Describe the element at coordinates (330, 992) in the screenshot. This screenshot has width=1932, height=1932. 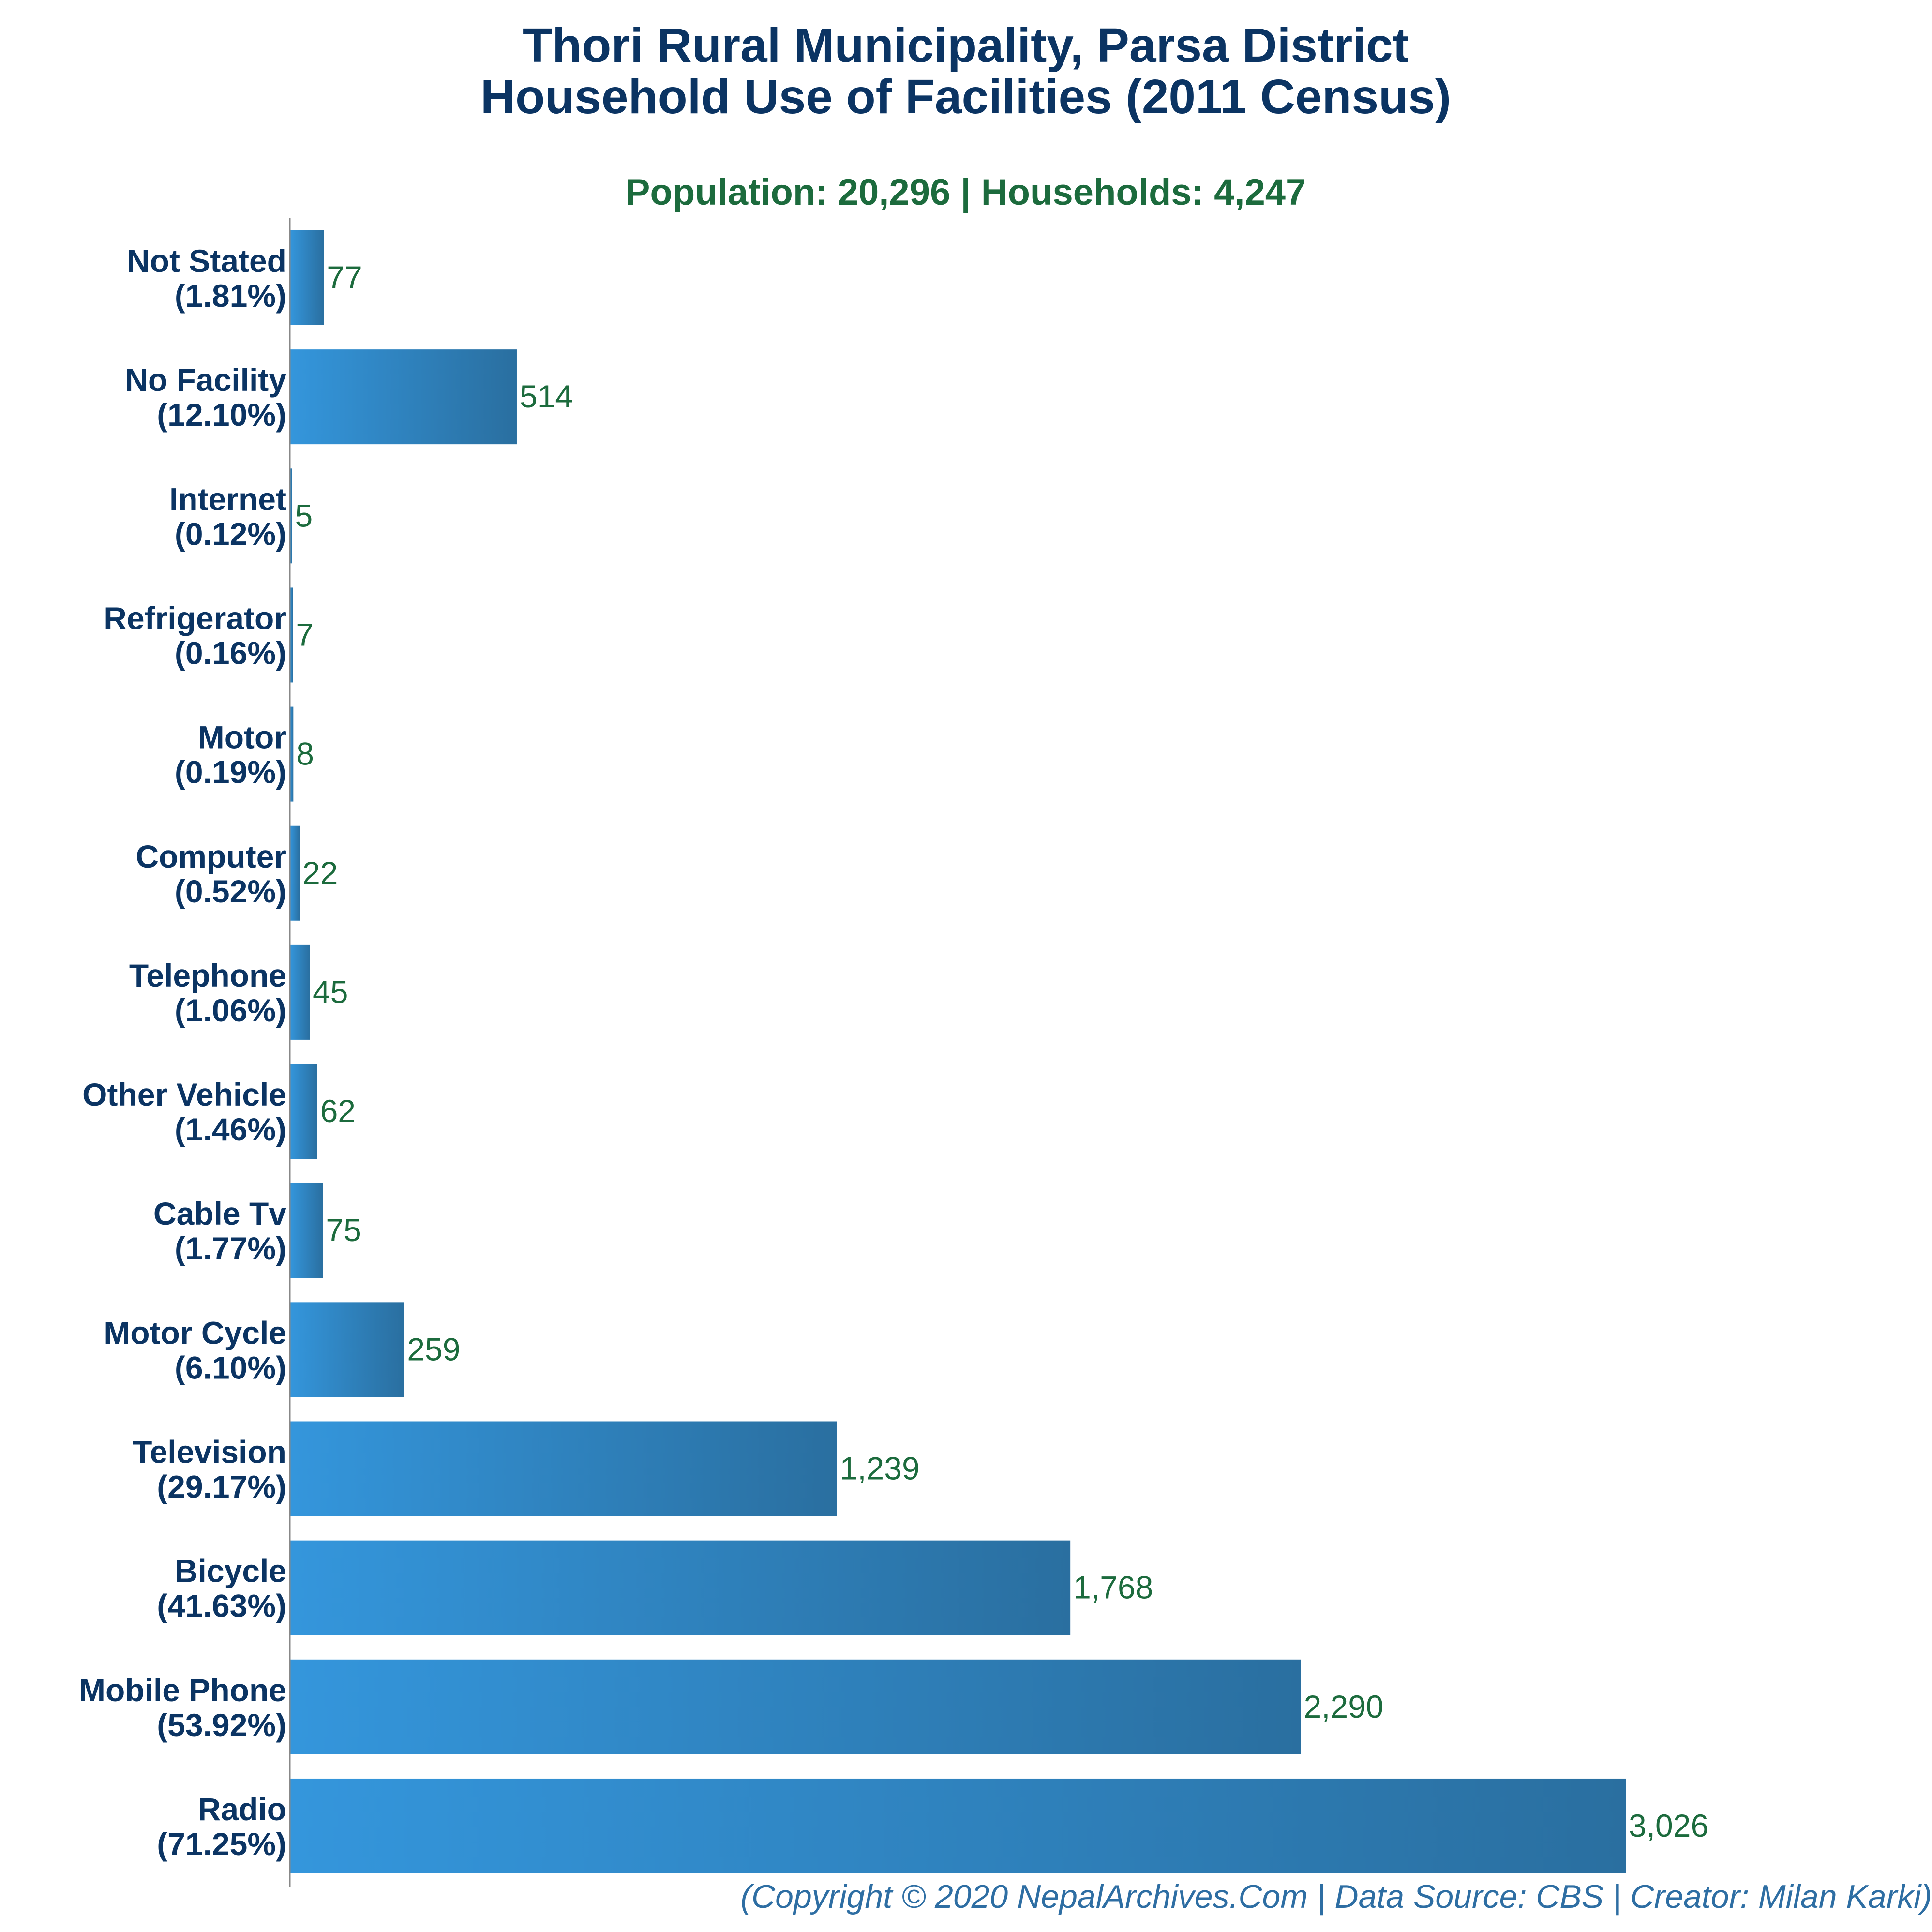
I see `value-label-telephone: 45` at that location.